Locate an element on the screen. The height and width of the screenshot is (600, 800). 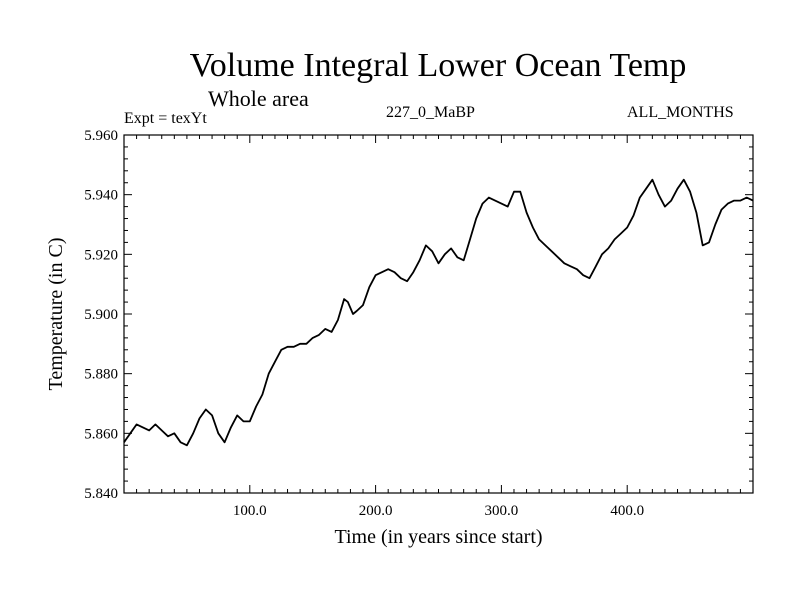
x-tick-label: 100.0 is located at coordinates (250, 511).